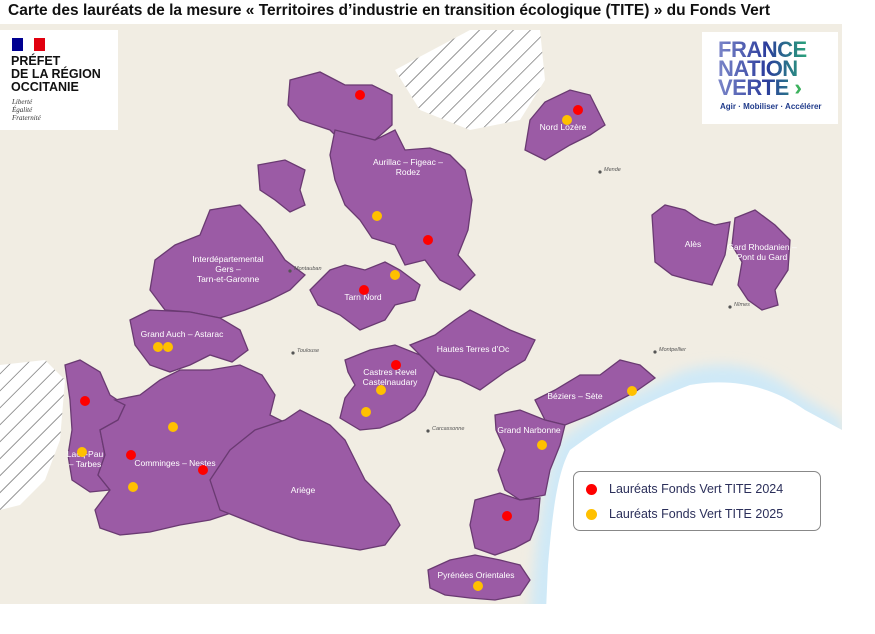 The height and width of the screenshot is (634, 875). I want to click on territory-label: Grand Auch – Astarac, so click(182, 334).